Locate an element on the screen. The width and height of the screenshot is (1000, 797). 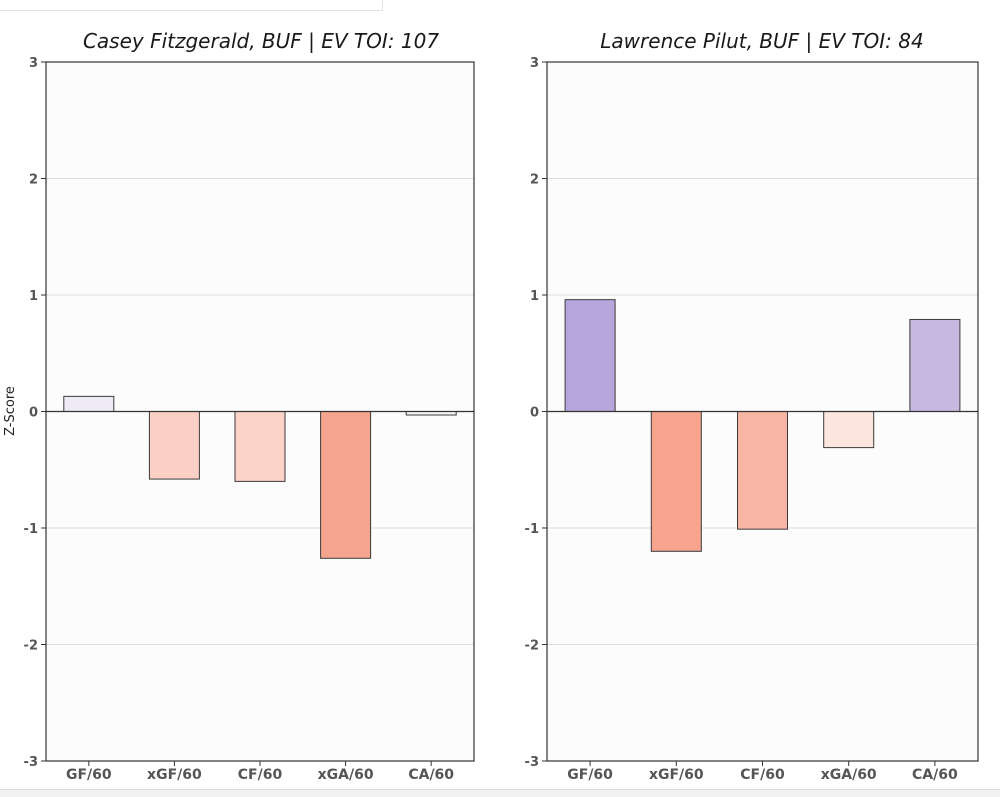
chart-title: Lawrence Pilut, BUF | EV TOI: 84 is located at coordinates (761, 41).